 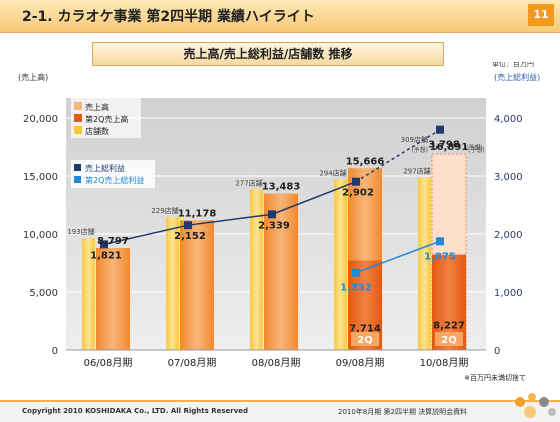 I want to click on y2-axis-label: (売上総利益), so click(x=517, y=77).